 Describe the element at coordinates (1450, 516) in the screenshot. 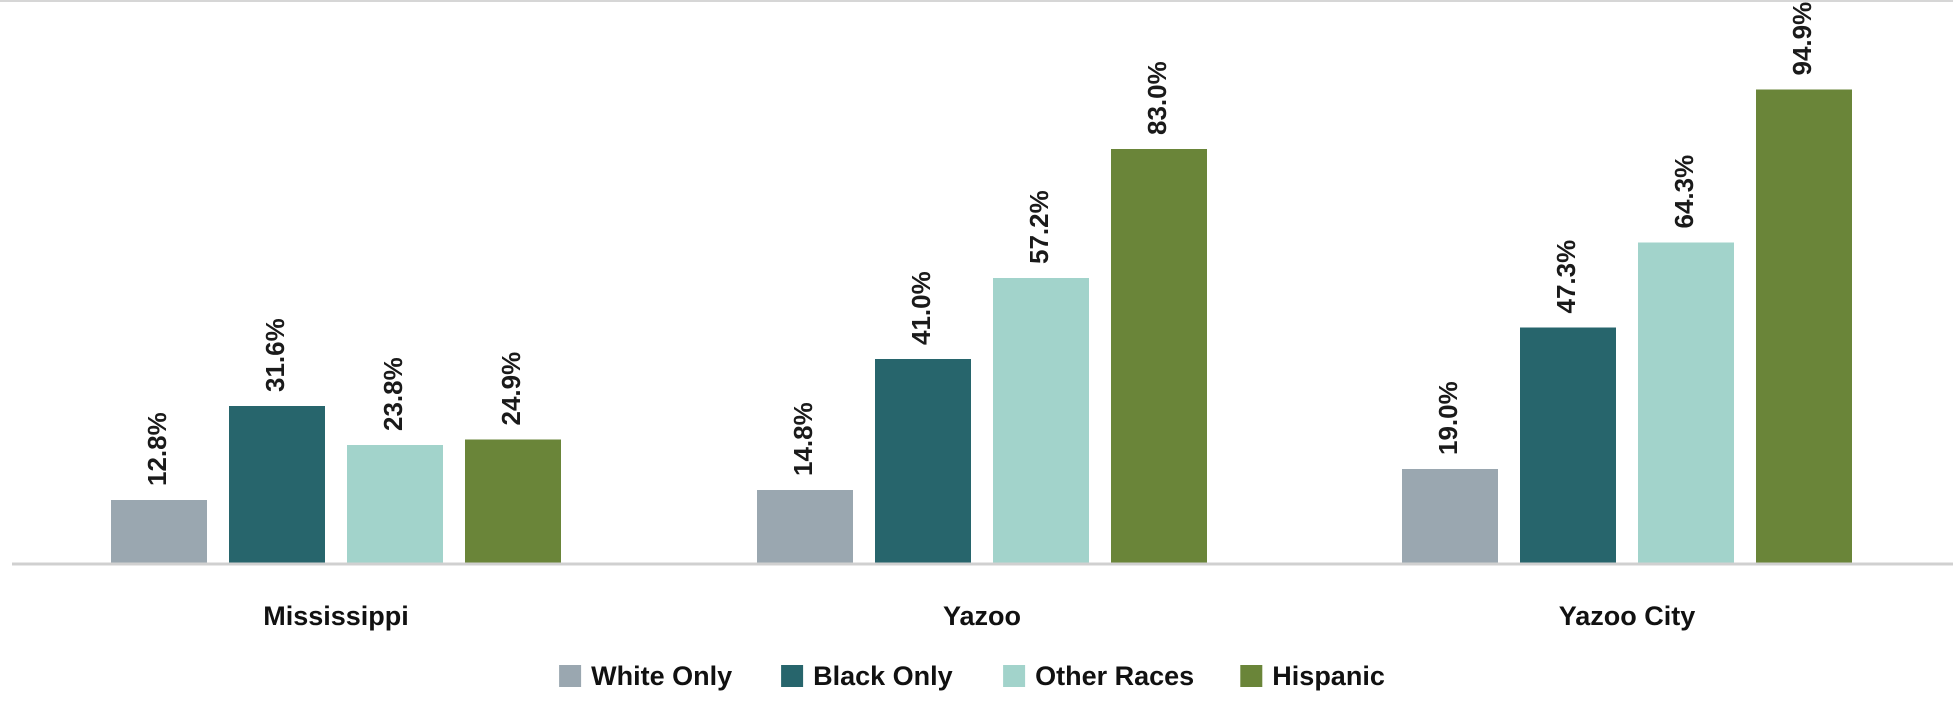

I see `bar-yazoo-city-white-only` at that location.